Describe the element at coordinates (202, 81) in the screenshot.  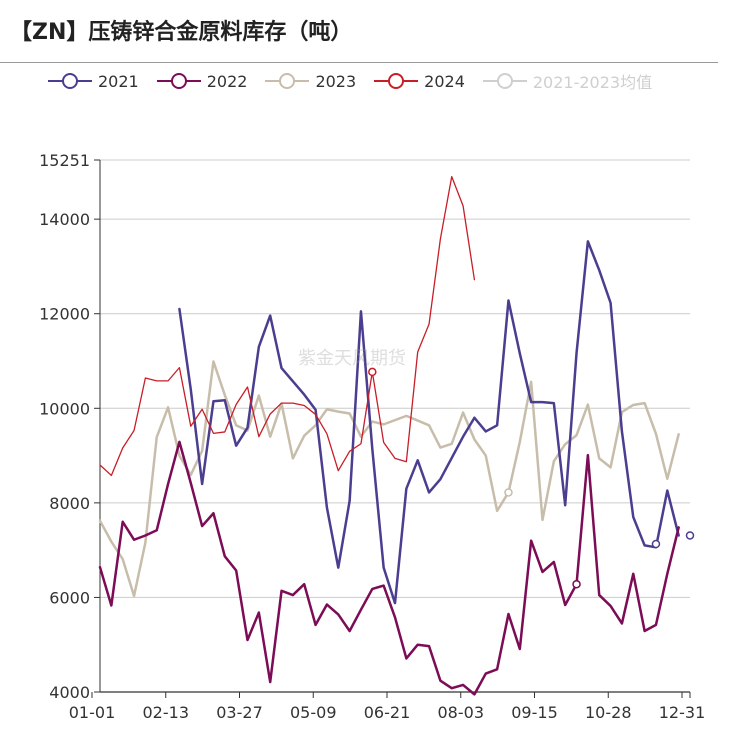
I see `legend-item-2022: 2022` at that location.